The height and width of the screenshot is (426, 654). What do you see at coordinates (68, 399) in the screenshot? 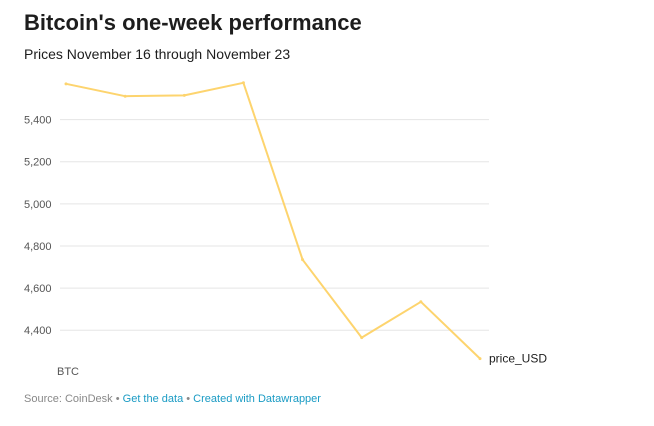
I see `source-text: Source: CoinDesk` at bounding box center [68, 399].